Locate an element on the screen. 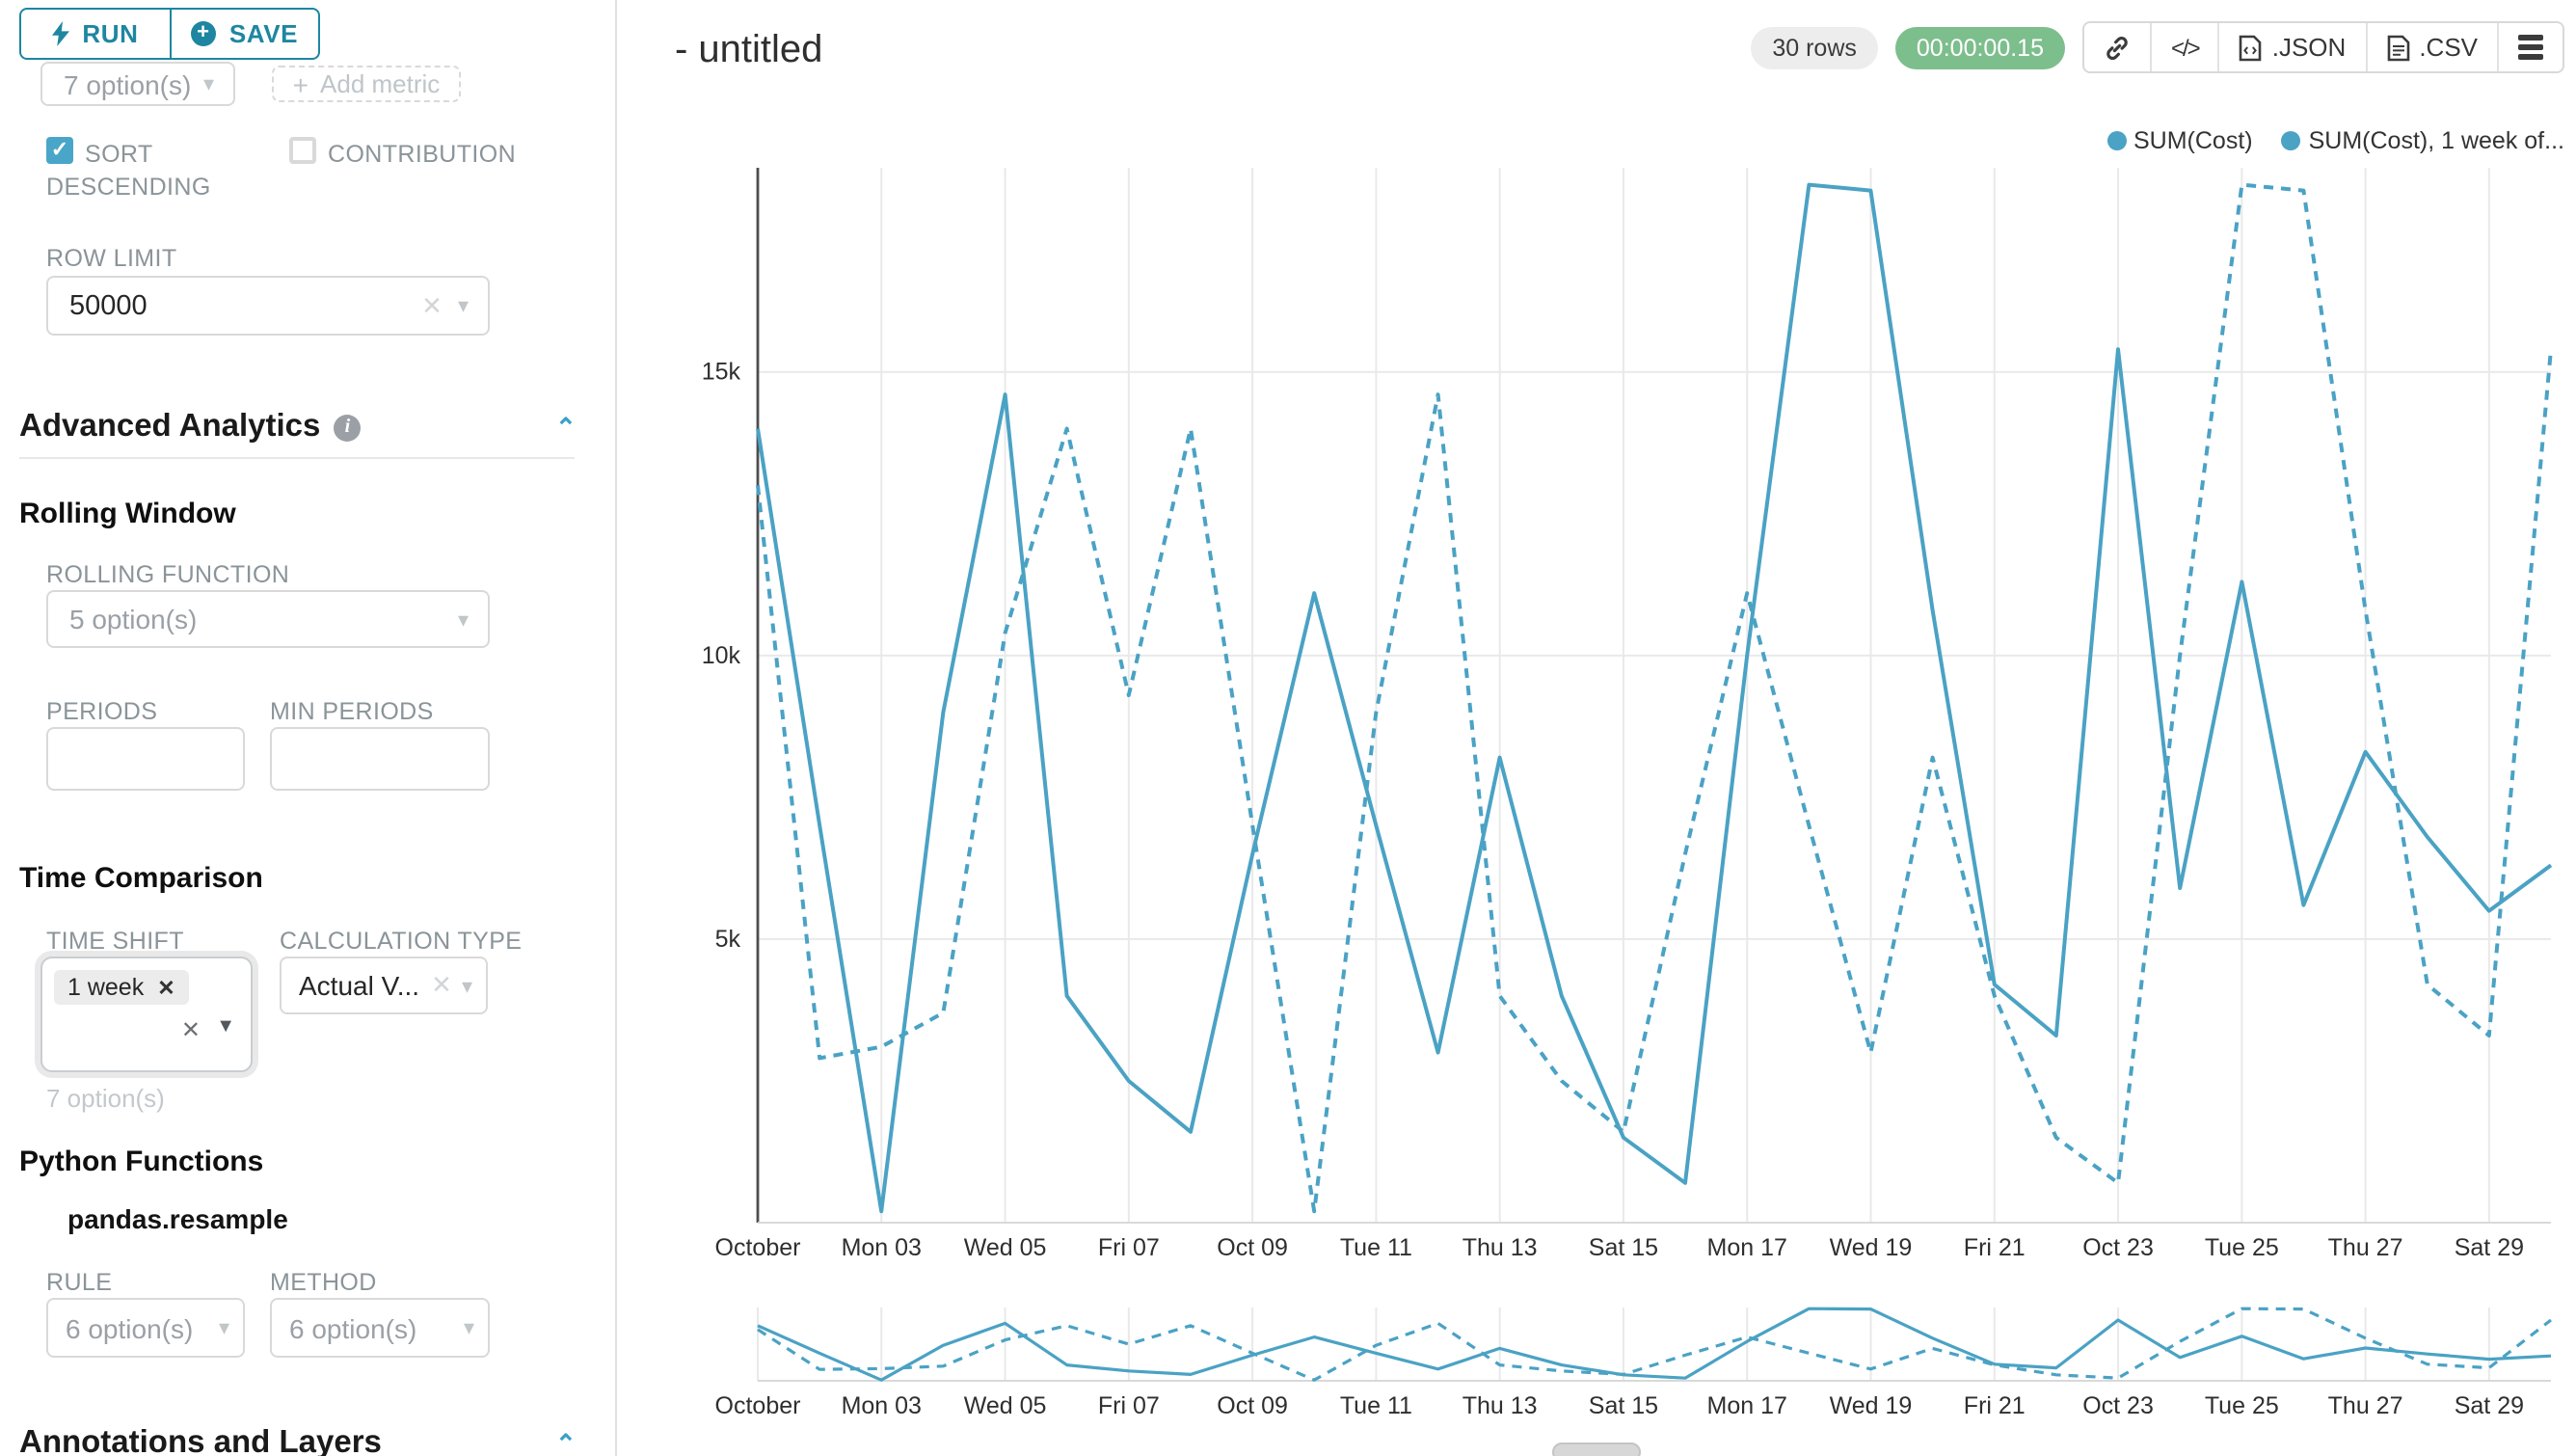 This screenshot has width=2576, height=1456. rolling-window-title: Rolling Window is located at coordinates (128, 514).